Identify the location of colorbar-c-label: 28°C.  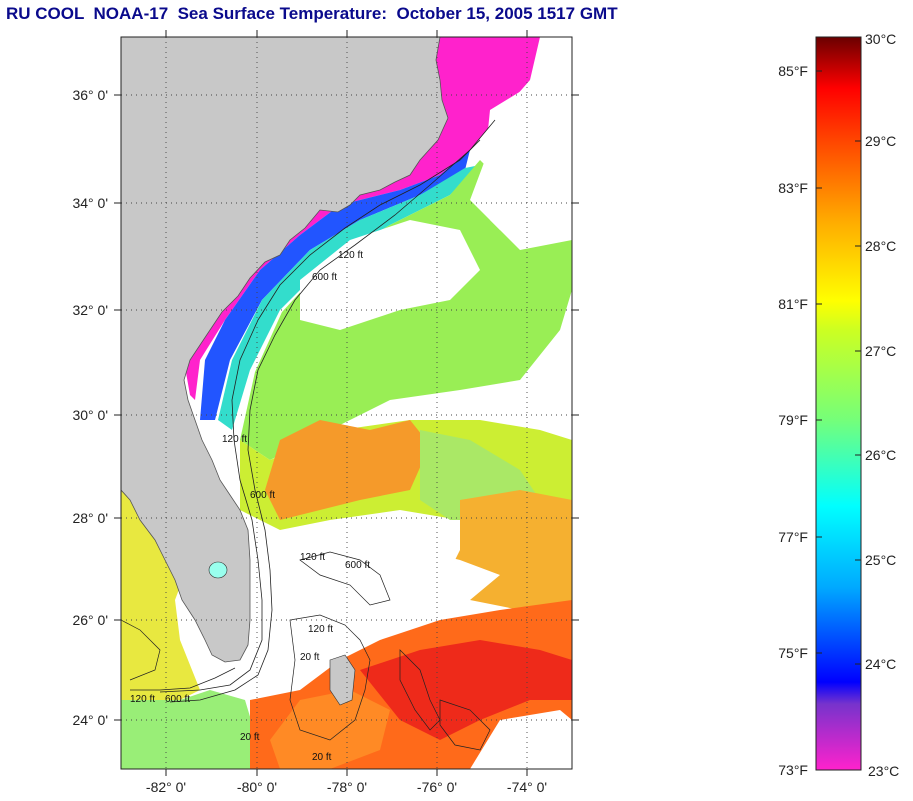
(880, 246).